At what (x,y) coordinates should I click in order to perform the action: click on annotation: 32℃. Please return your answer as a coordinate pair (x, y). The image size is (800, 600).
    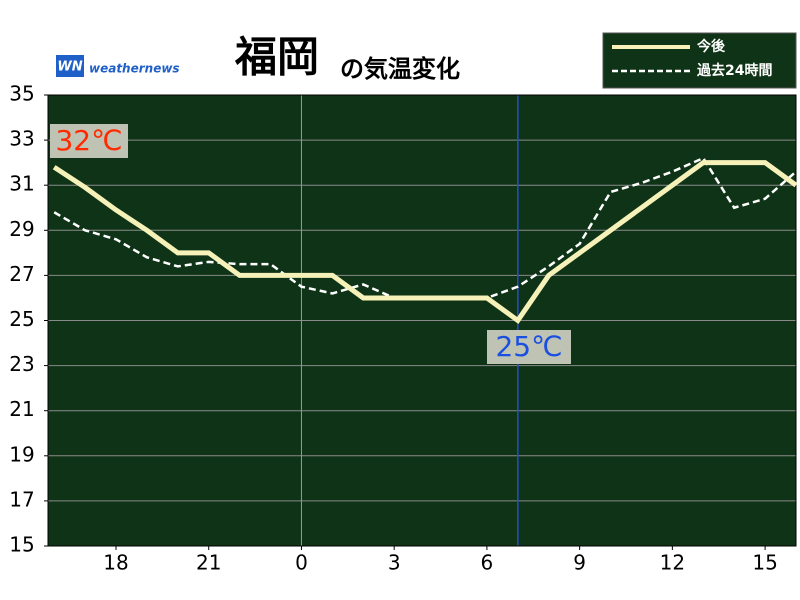
    Looking at the image, I should click on (88, 140).